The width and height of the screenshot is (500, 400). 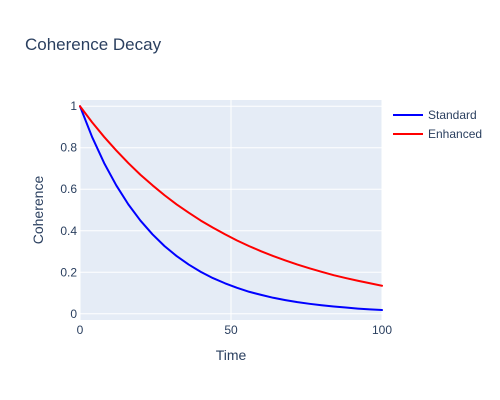 I want to click on legend-label-enhanced: Enhanced, so click(x=455, y=134).